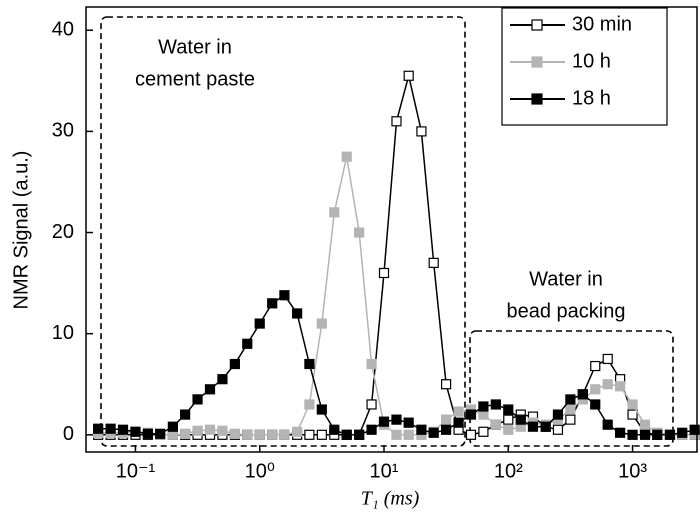  What do you see at coordinates (63, 131) in the screenshot?
I see `y-tick-label: 30` at bounding box center [63, 131].